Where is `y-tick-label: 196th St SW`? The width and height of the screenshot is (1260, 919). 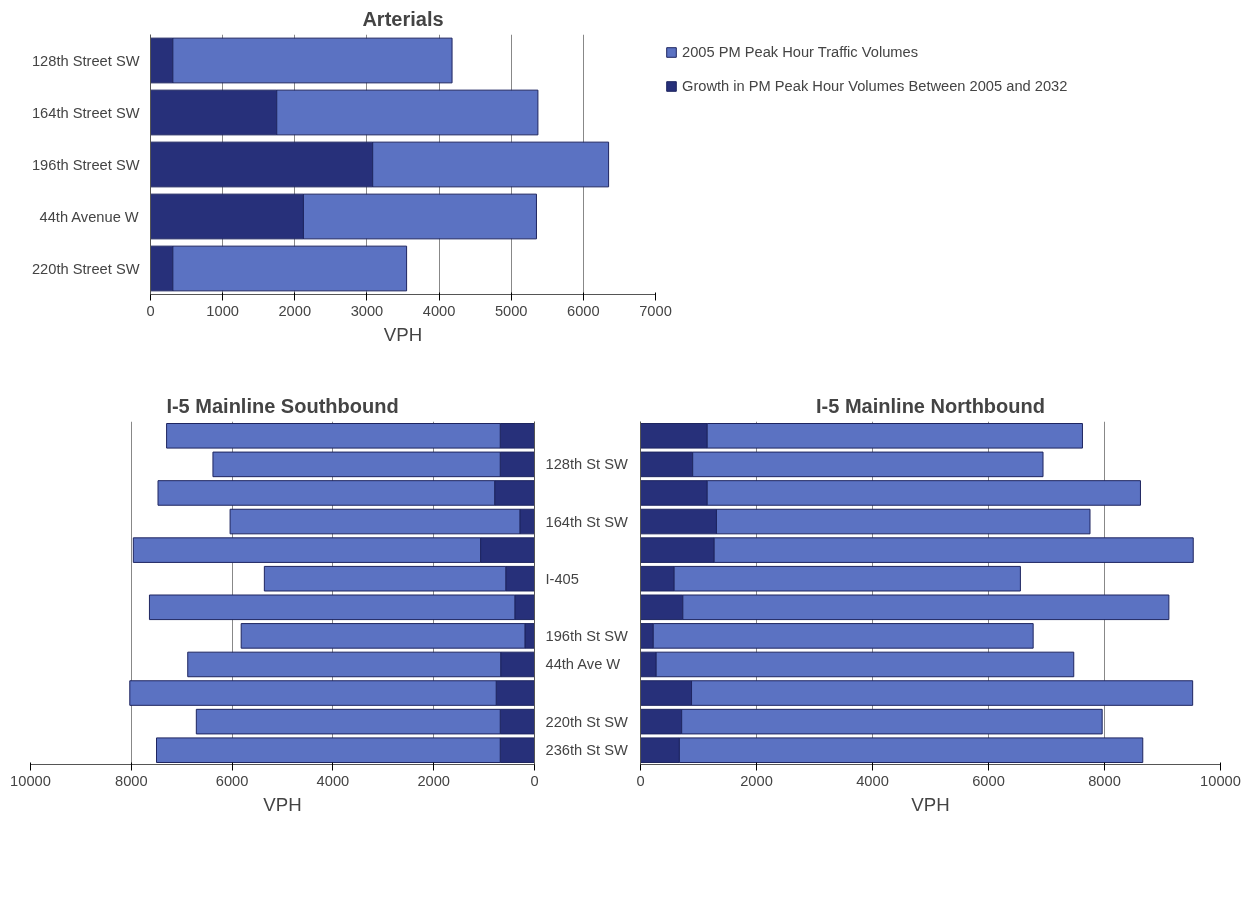 y-tick-label: 196th St SW is located at coordinates (586, 635).